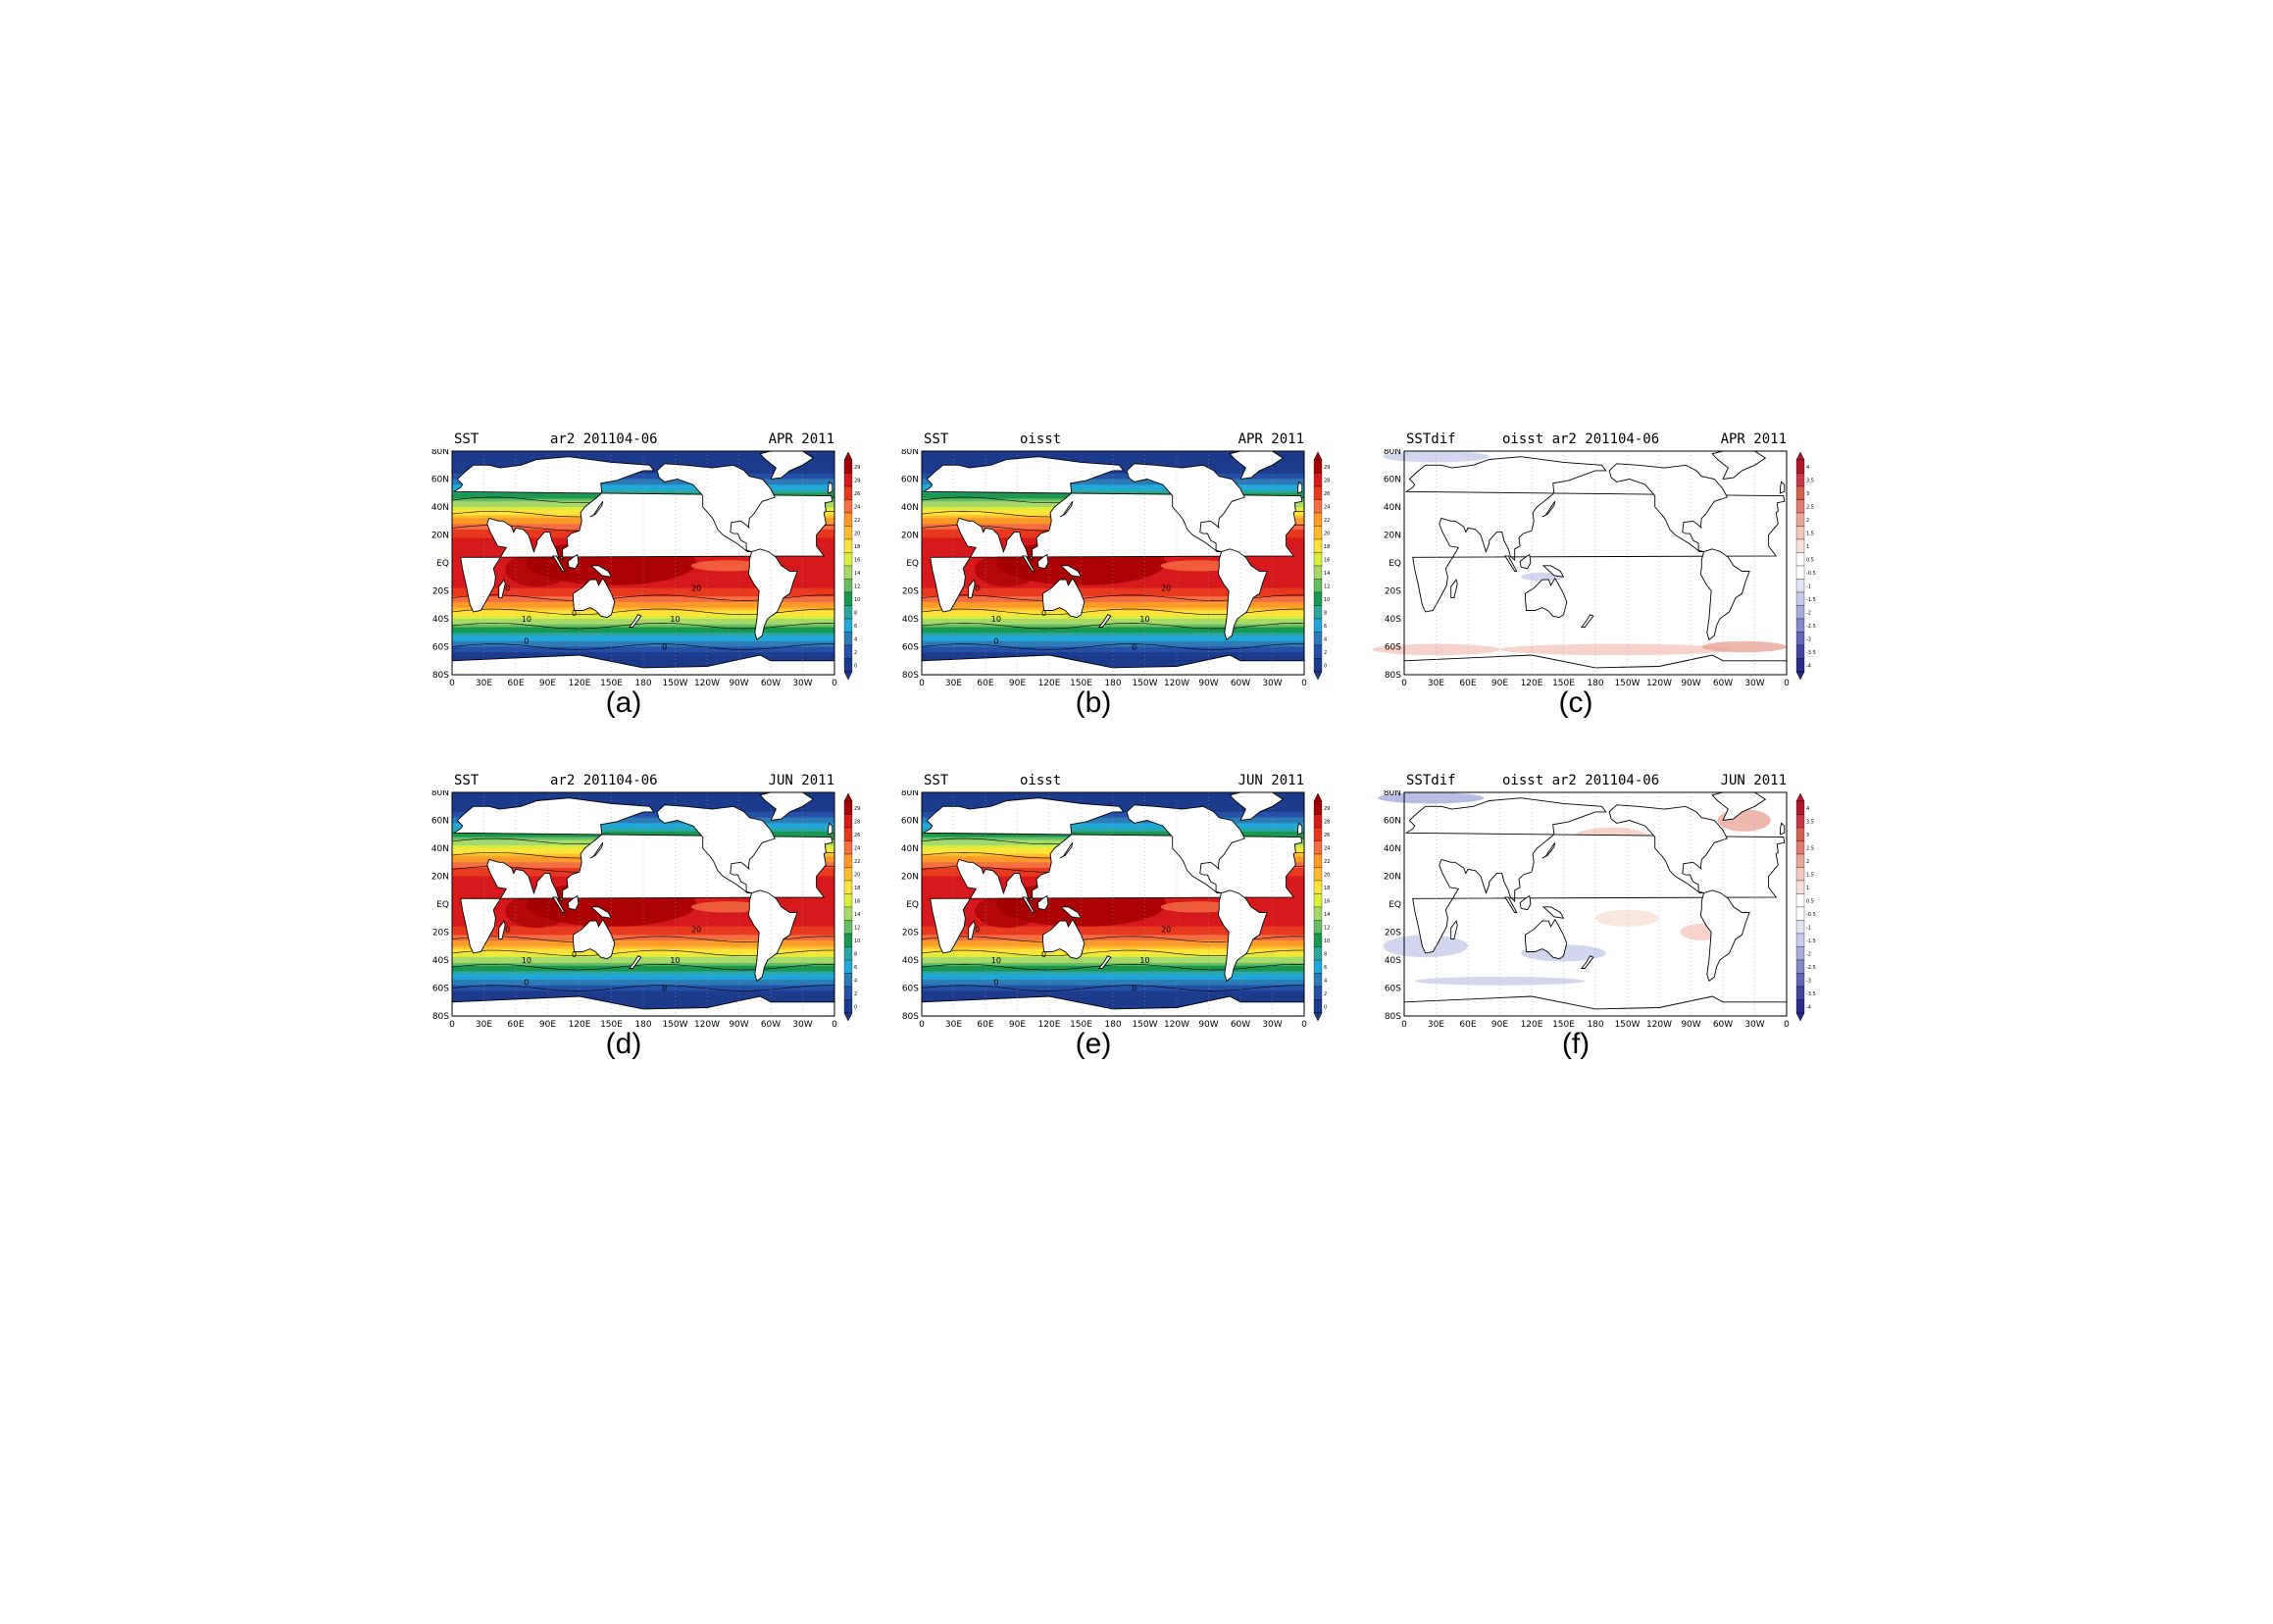 This screenshot has width=2273, height=1624. I want to click on colorbar-label: 2.5, so click(1810, 848).